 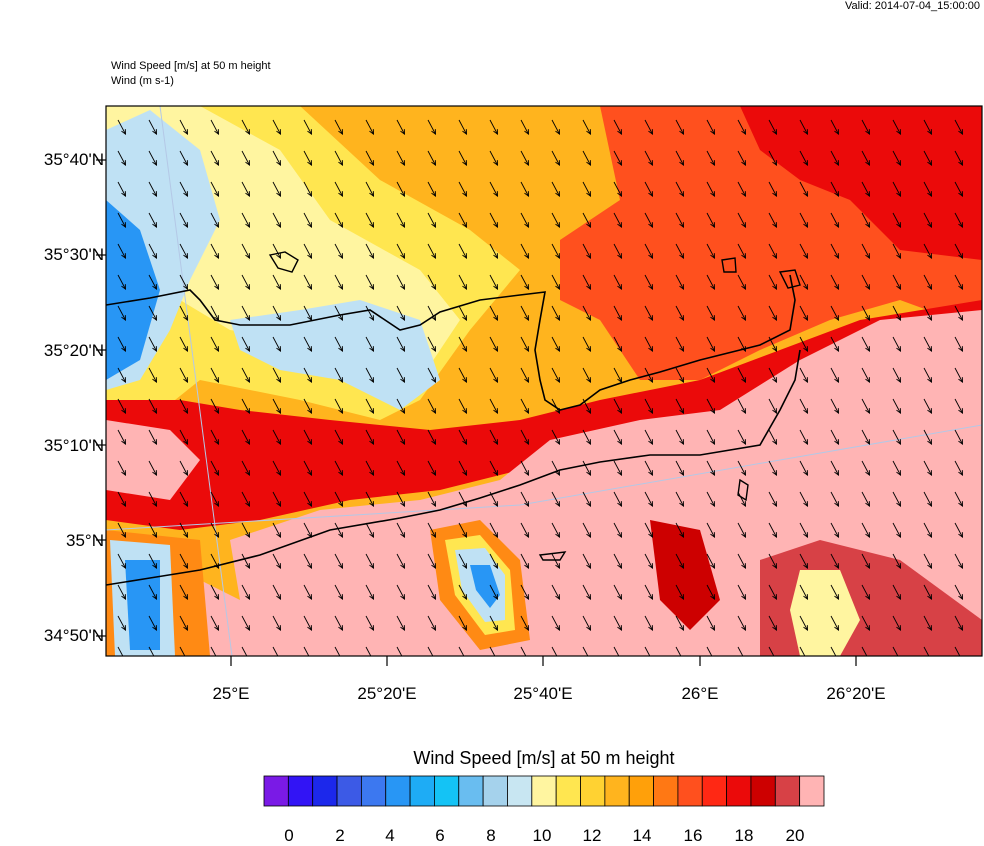 What do you see at coordinates (387, 693) in the screenshot?
I see `lon-tick-label: 25°20'E` at bounding box center [387, 693].